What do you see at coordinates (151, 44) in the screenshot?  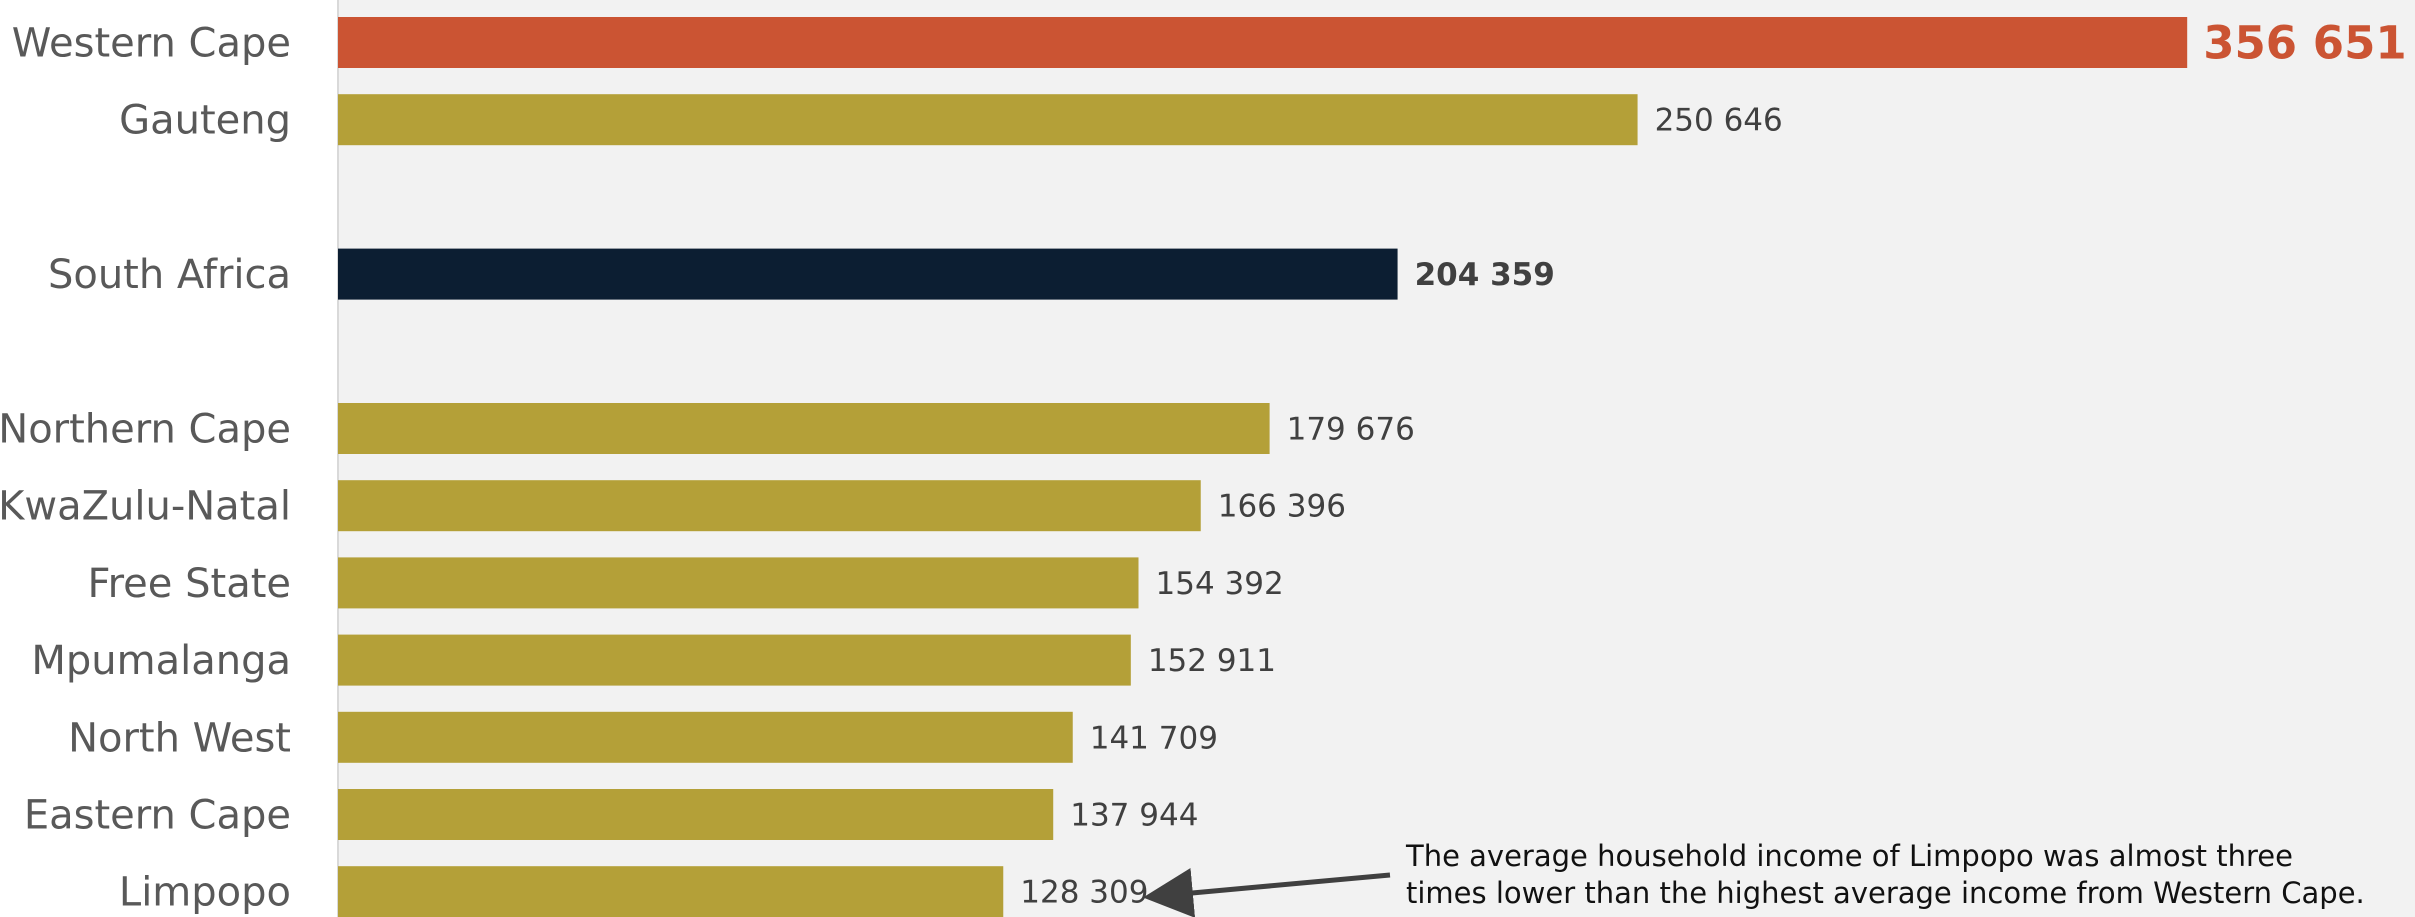 I see `category-label-western-cape: Western Cape` at bounding box center [151, 44].